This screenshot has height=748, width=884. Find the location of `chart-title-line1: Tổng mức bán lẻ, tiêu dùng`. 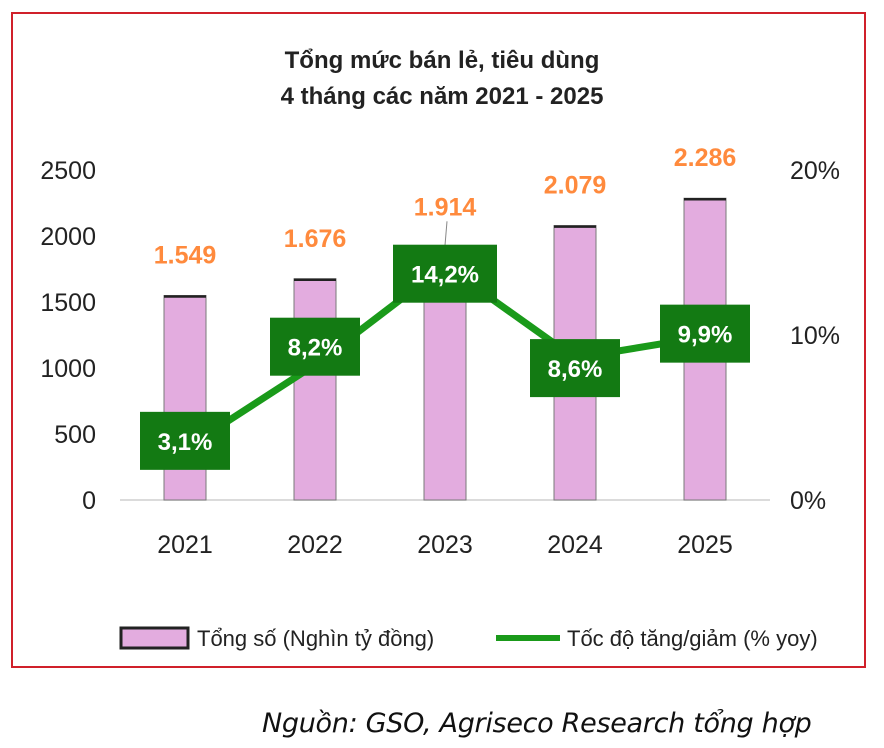

chart-title-line1: Tổng mức bán lẻ, tiêu dùng is located at coordinates (442, 60).